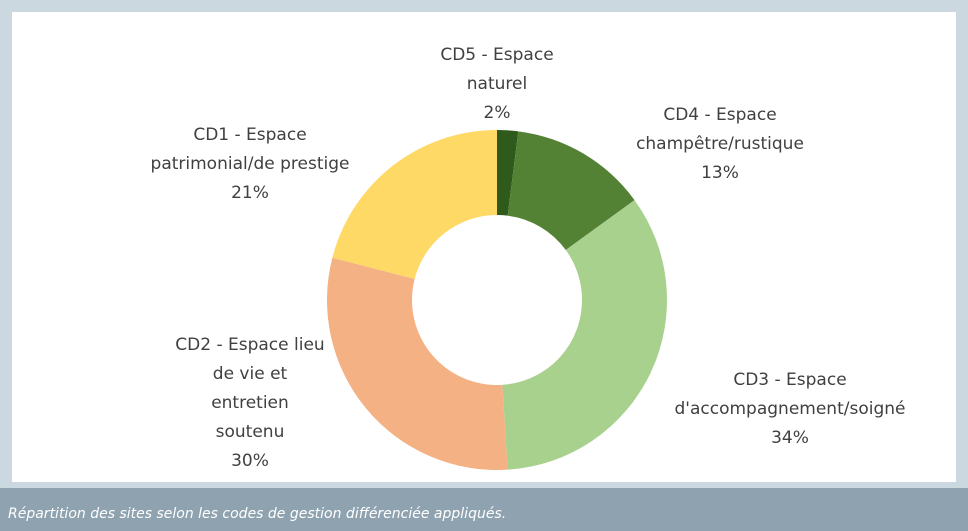 The width and height of the screenshot is (968, 531). I want to click on slice-label: de vie et, so click(250, 374).